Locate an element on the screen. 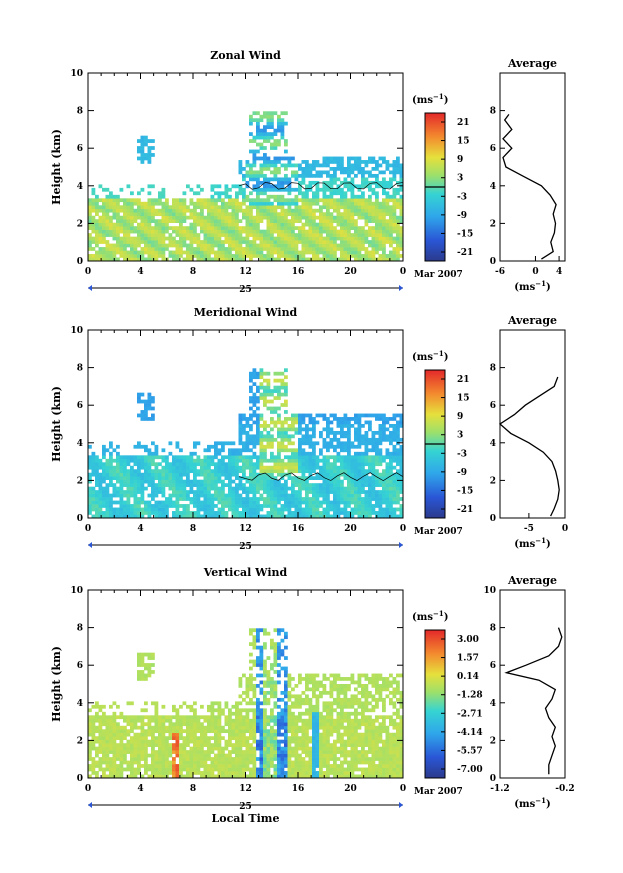 This screenshot has height=873, width=623. colorbar-tick-label: -9 is located at coordinates (462, 473).